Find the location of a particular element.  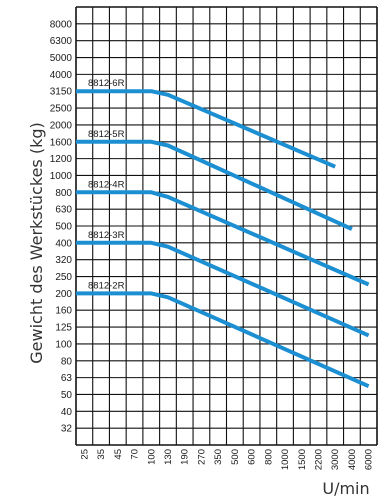

x-tick-label: 2200 is located at coordinates (318, 459).